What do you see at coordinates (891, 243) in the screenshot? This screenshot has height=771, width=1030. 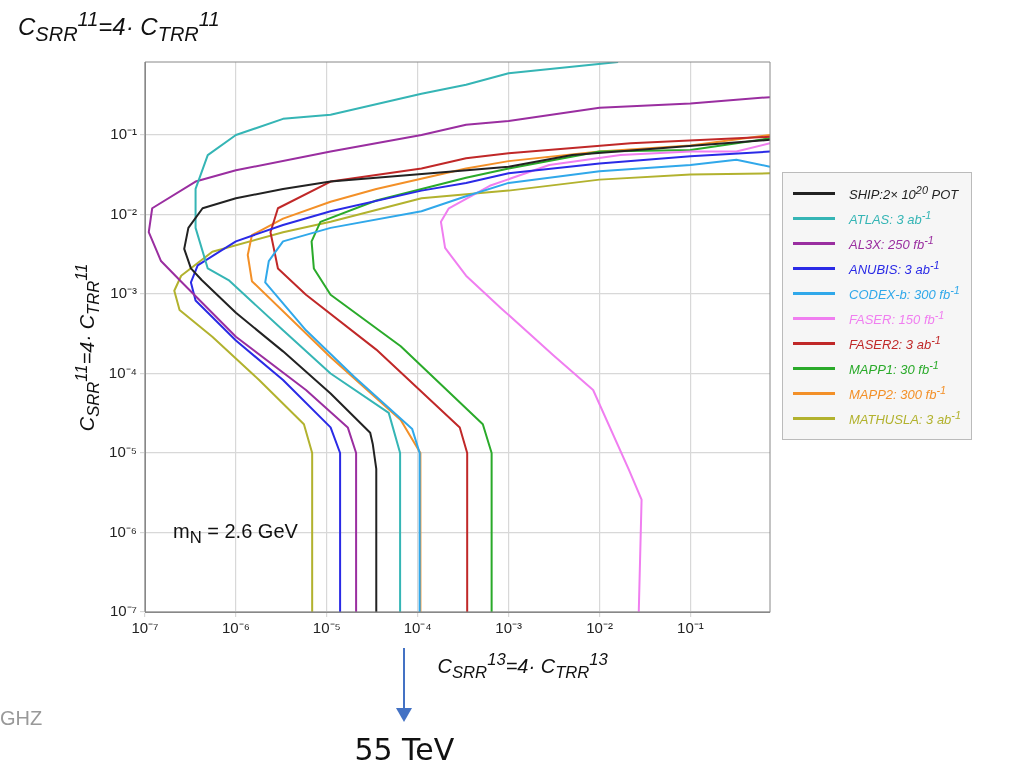 I see `legend-label: AL3X: 250 fb$^{-1}$` at bounding box center [891, 243].